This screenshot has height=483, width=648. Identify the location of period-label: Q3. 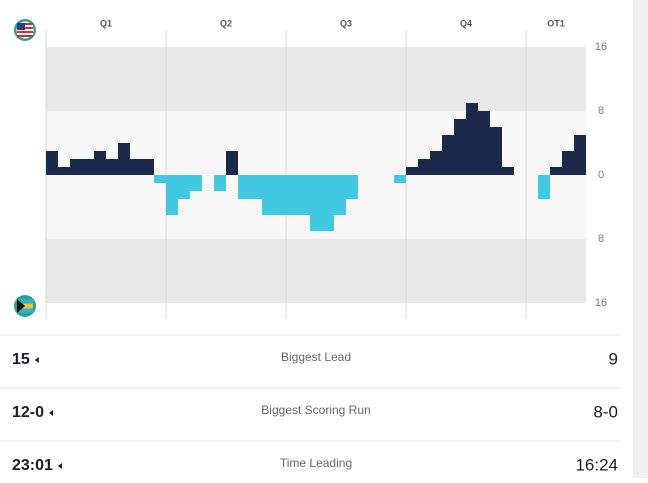
(346, 23).